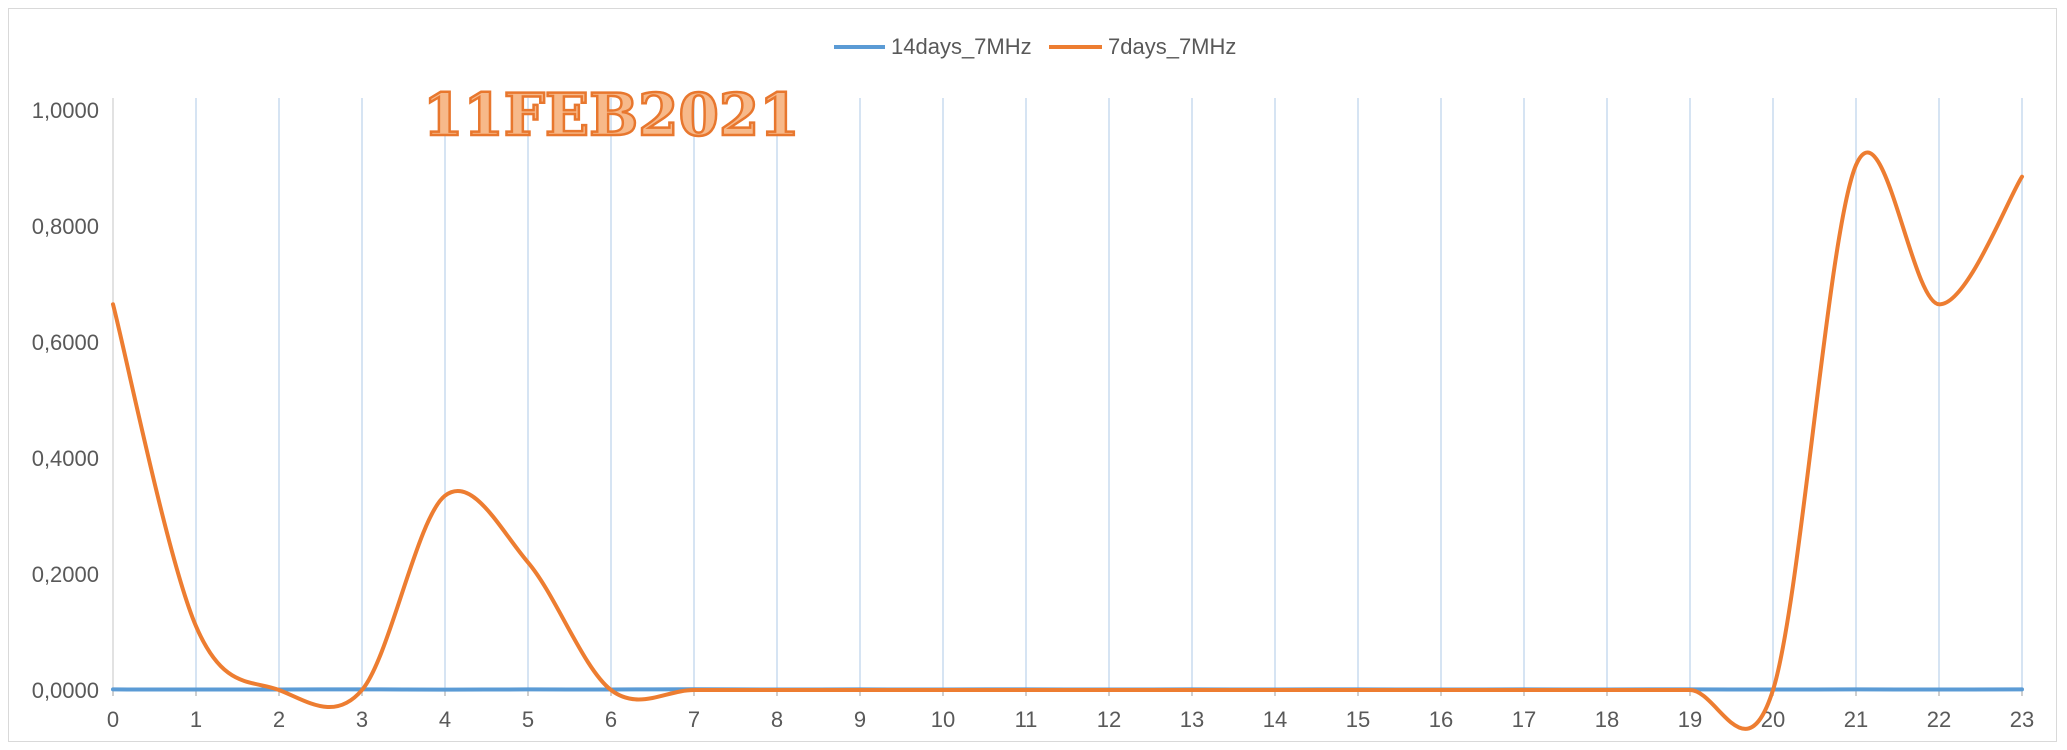 Image resolution: width=2067 pixels, height=750 pixels. Describe the element at coordinates (1939, 719) in the screenshot. I see `x-tick-label: 22` at that location.